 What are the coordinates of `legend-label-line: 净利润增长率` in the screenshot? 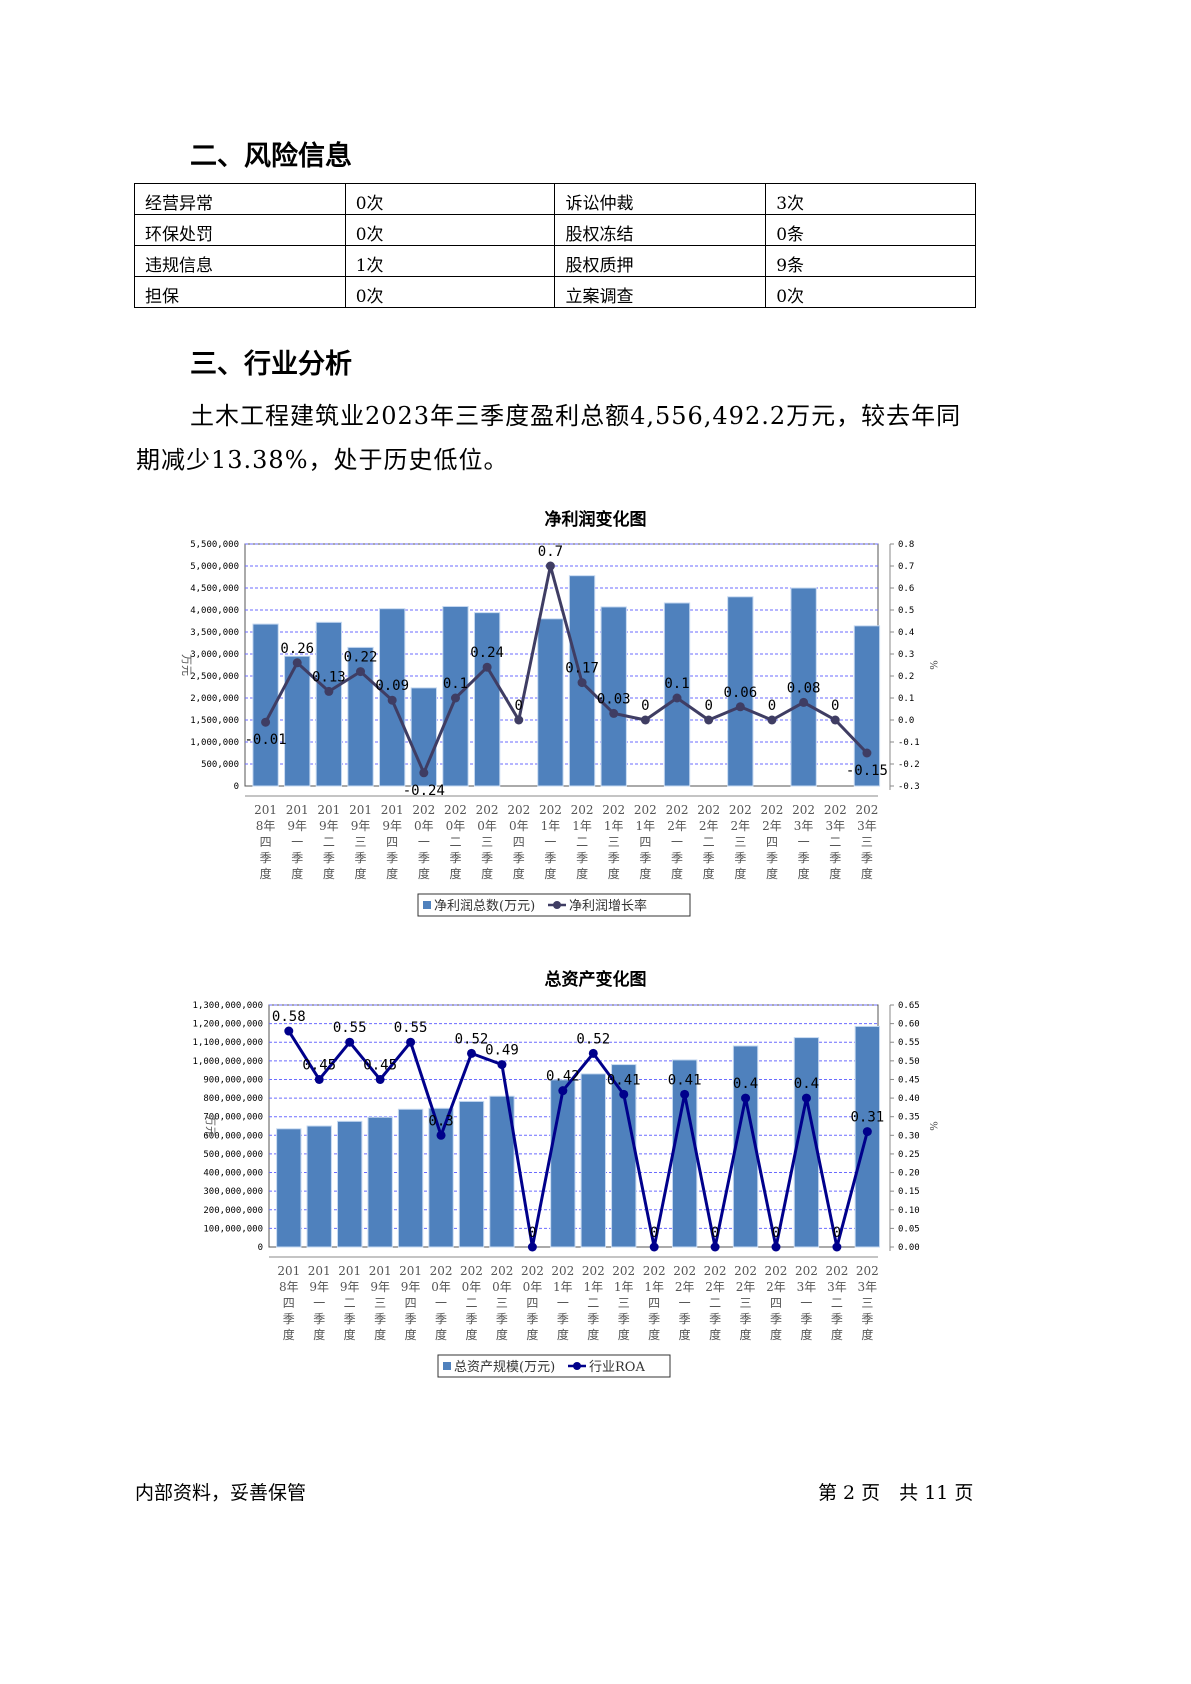 It's located at (608, 906).